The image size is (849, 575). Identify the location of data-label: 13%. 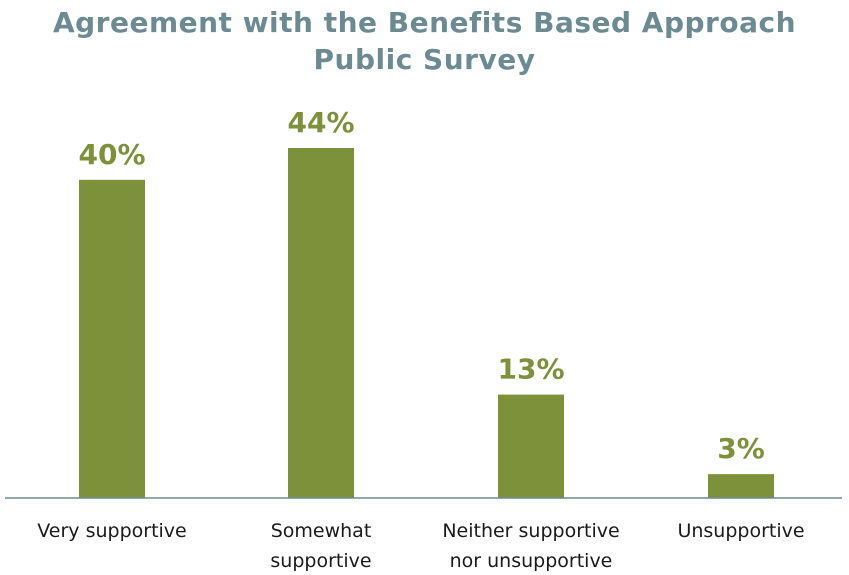
(530, 369).